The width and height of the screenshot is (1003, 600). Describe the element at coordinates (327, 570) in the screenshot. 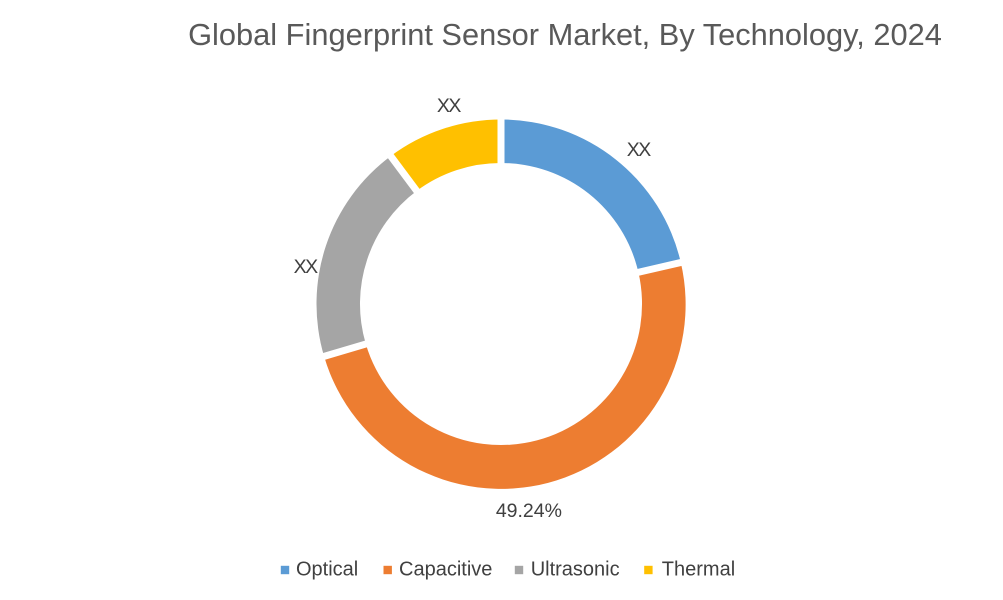

I see `svg-text: Optical` at that location.